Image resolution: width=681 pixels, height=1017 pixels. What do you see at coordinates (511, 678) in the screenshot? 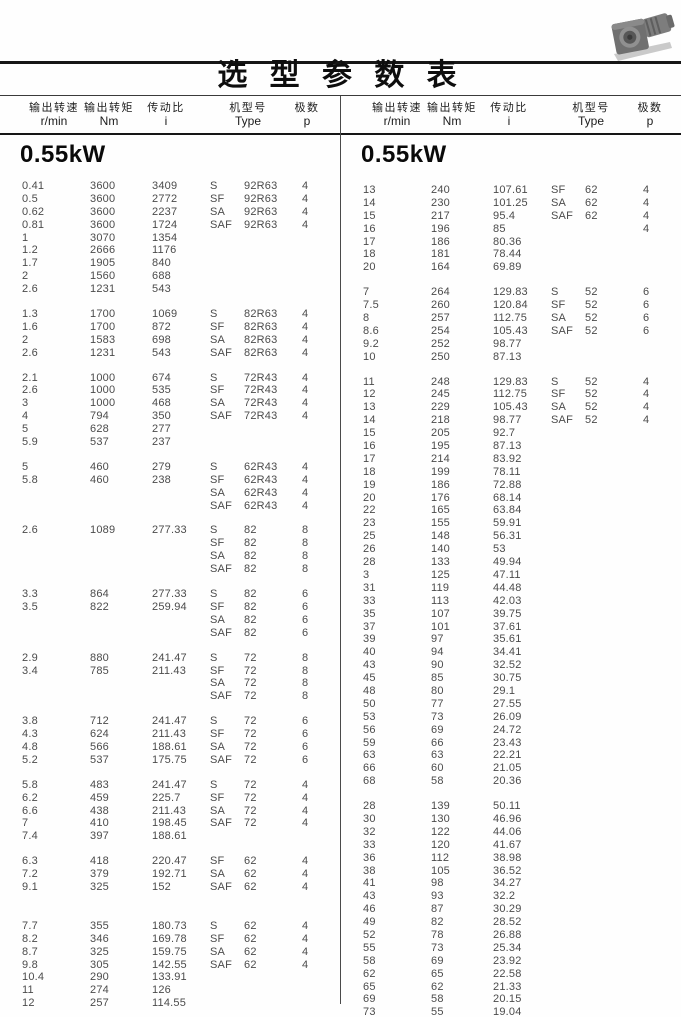
I see `table-row: 45 85 30.75` at bounding box center [511, 678].